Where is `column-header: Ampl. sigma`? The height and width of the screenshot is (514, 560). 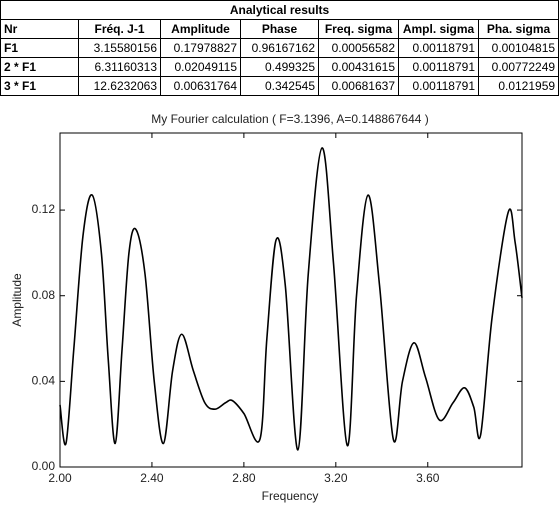 column-header: Ampl. sigma is located at coordinates (438, 29).